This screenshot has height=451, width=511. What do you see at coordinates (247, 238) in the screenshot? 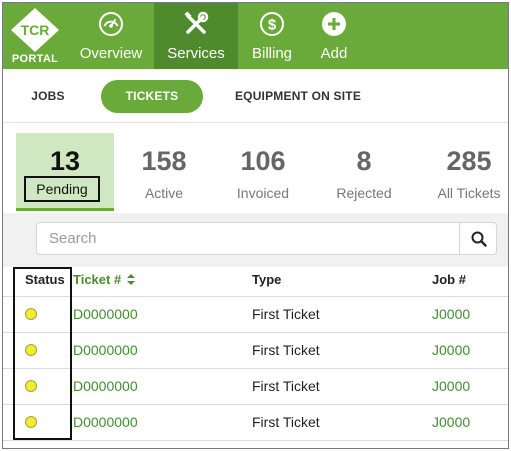
I see `search-input` at bounding box center [247, 238].